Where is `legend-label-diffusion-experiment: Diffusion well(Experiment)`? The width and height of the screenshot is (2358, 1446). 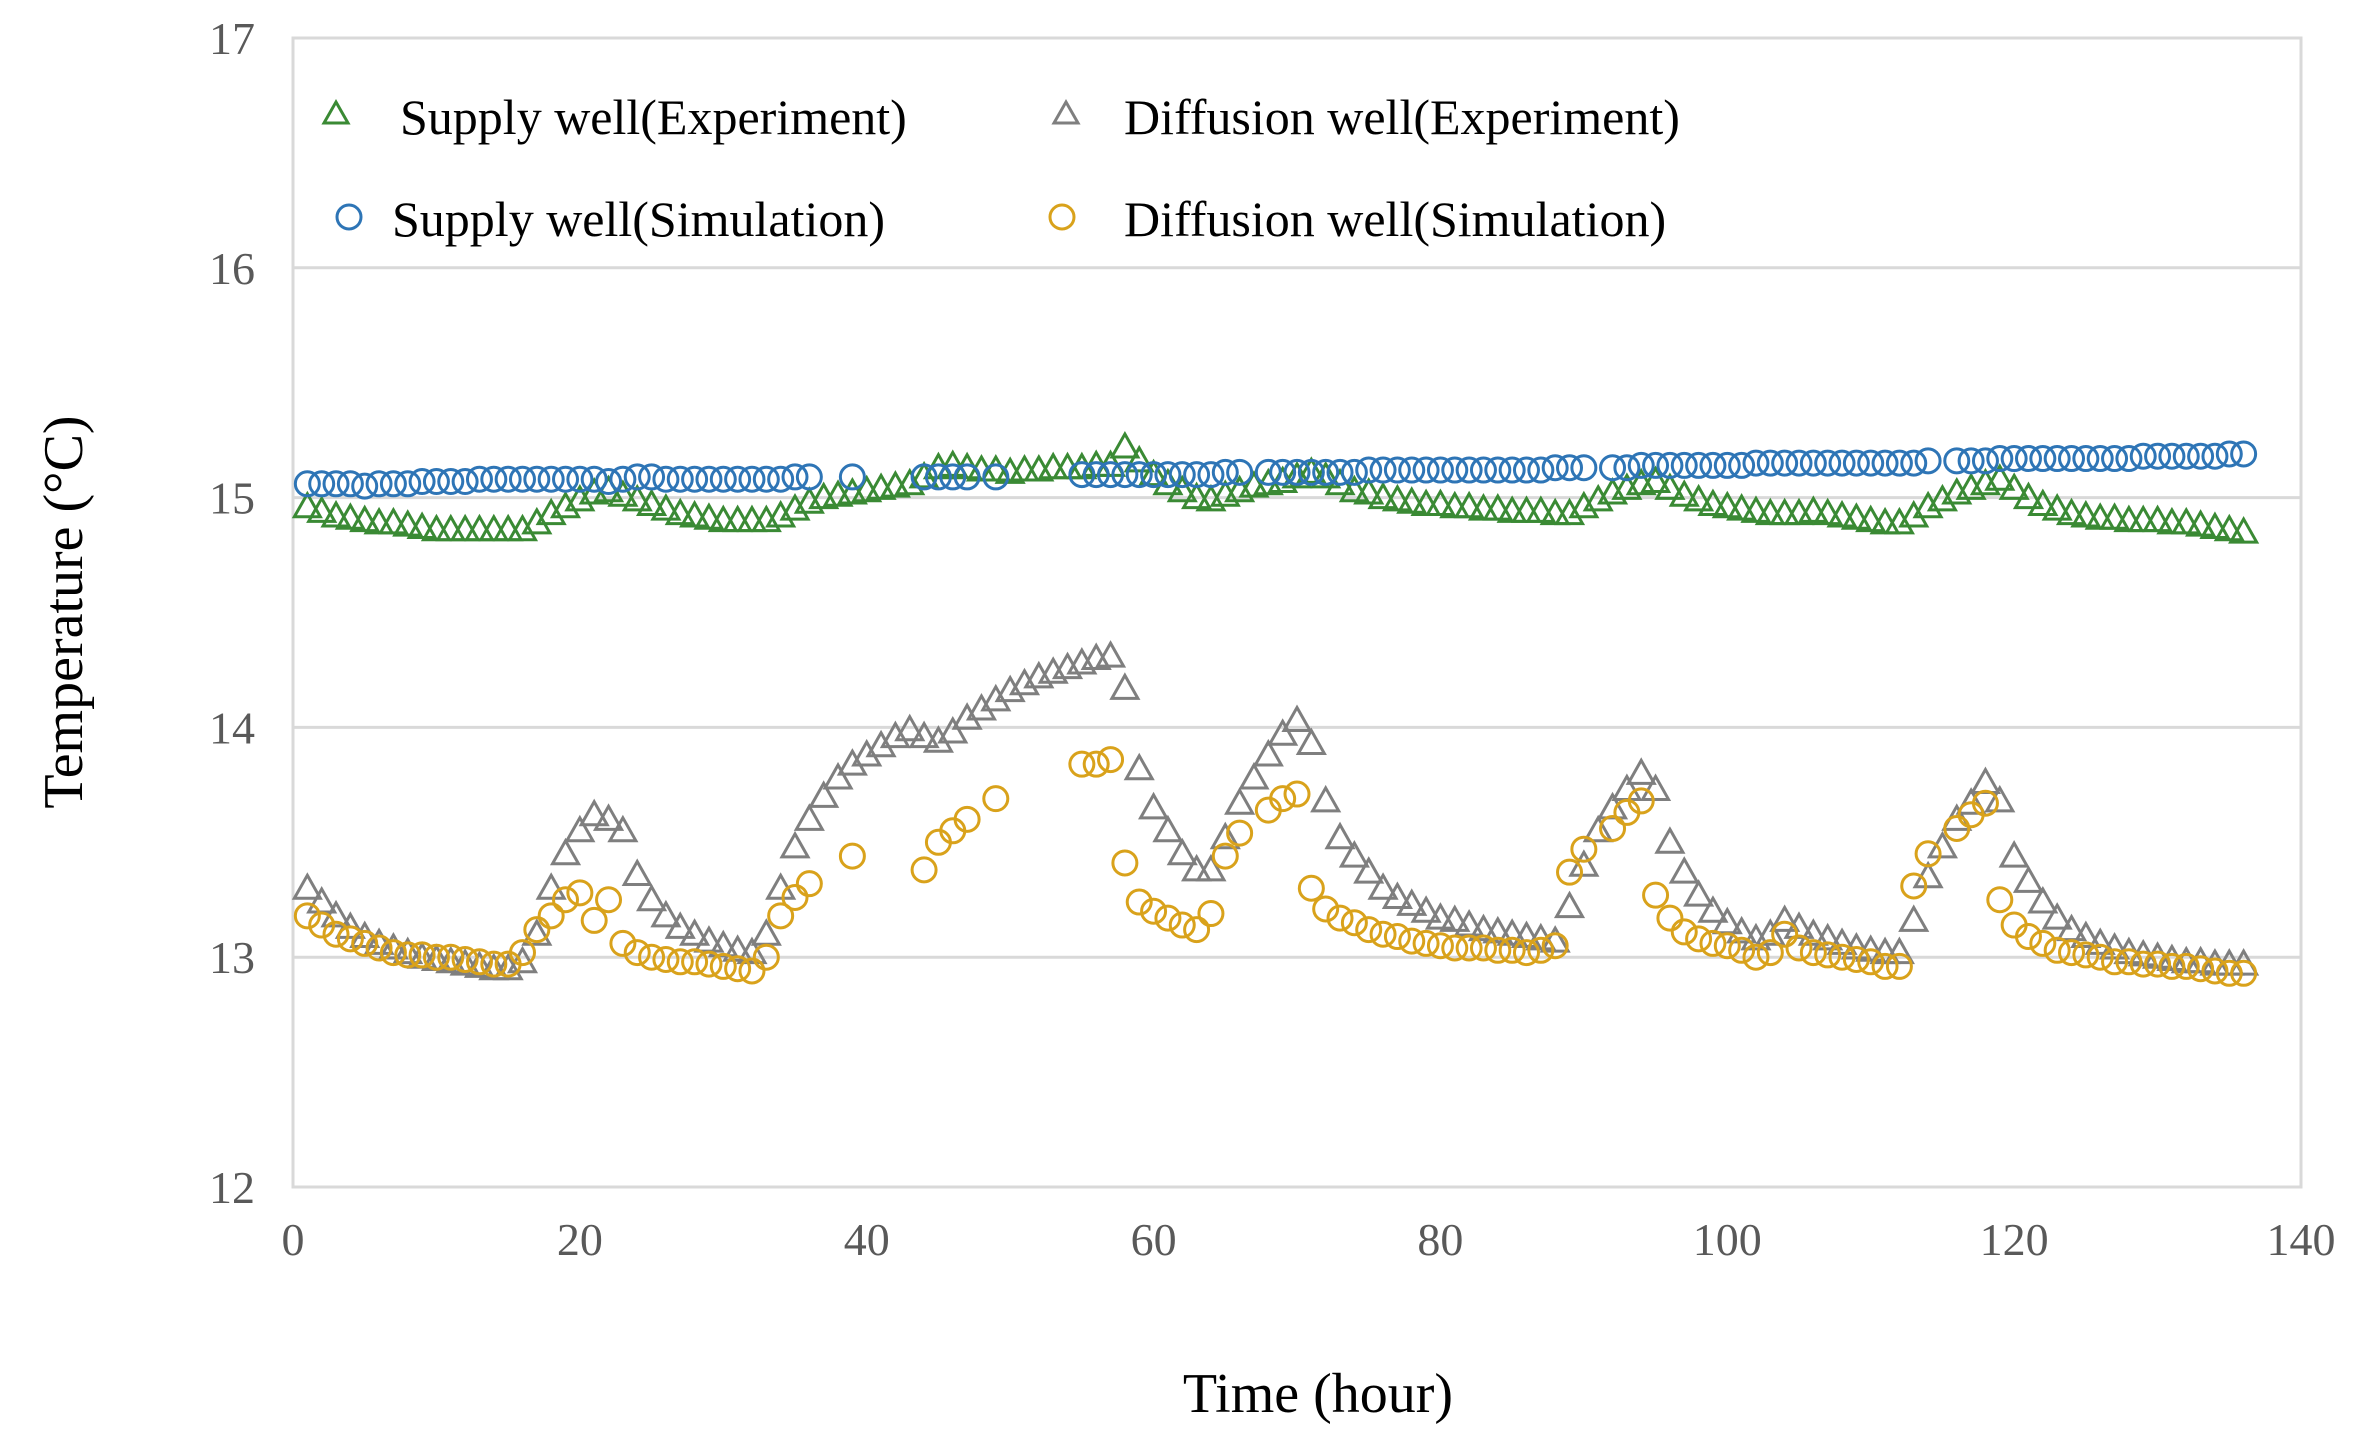
legend-label-diffusion-experiment: Diffusion well(Experiment) is located at coordinates (1402, 117).